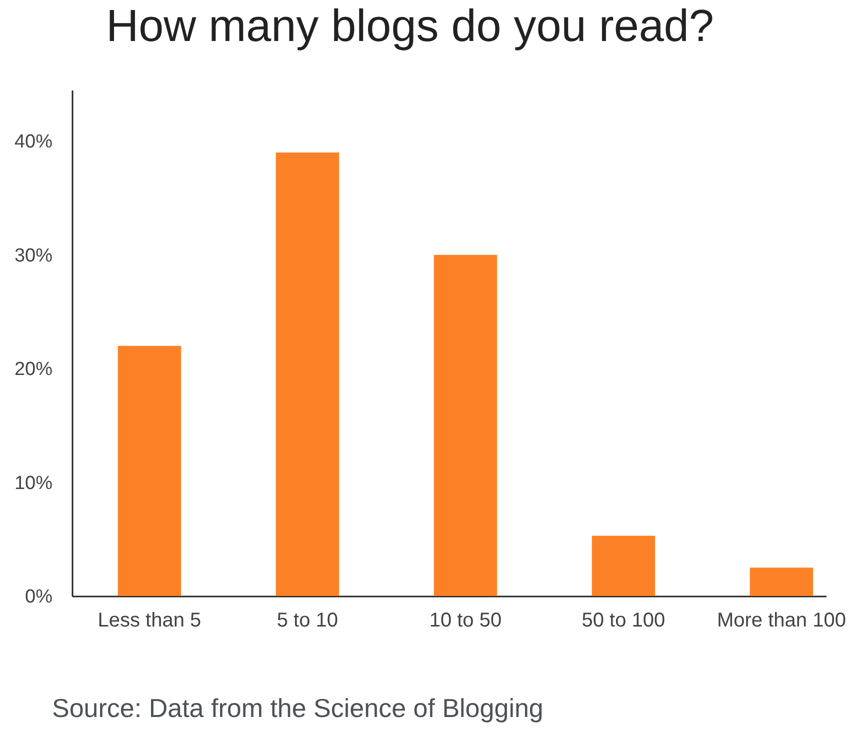  Describe the element at coordinates (33, 483) in the screenshot. I see `y-tick-label: 10%` at that location.